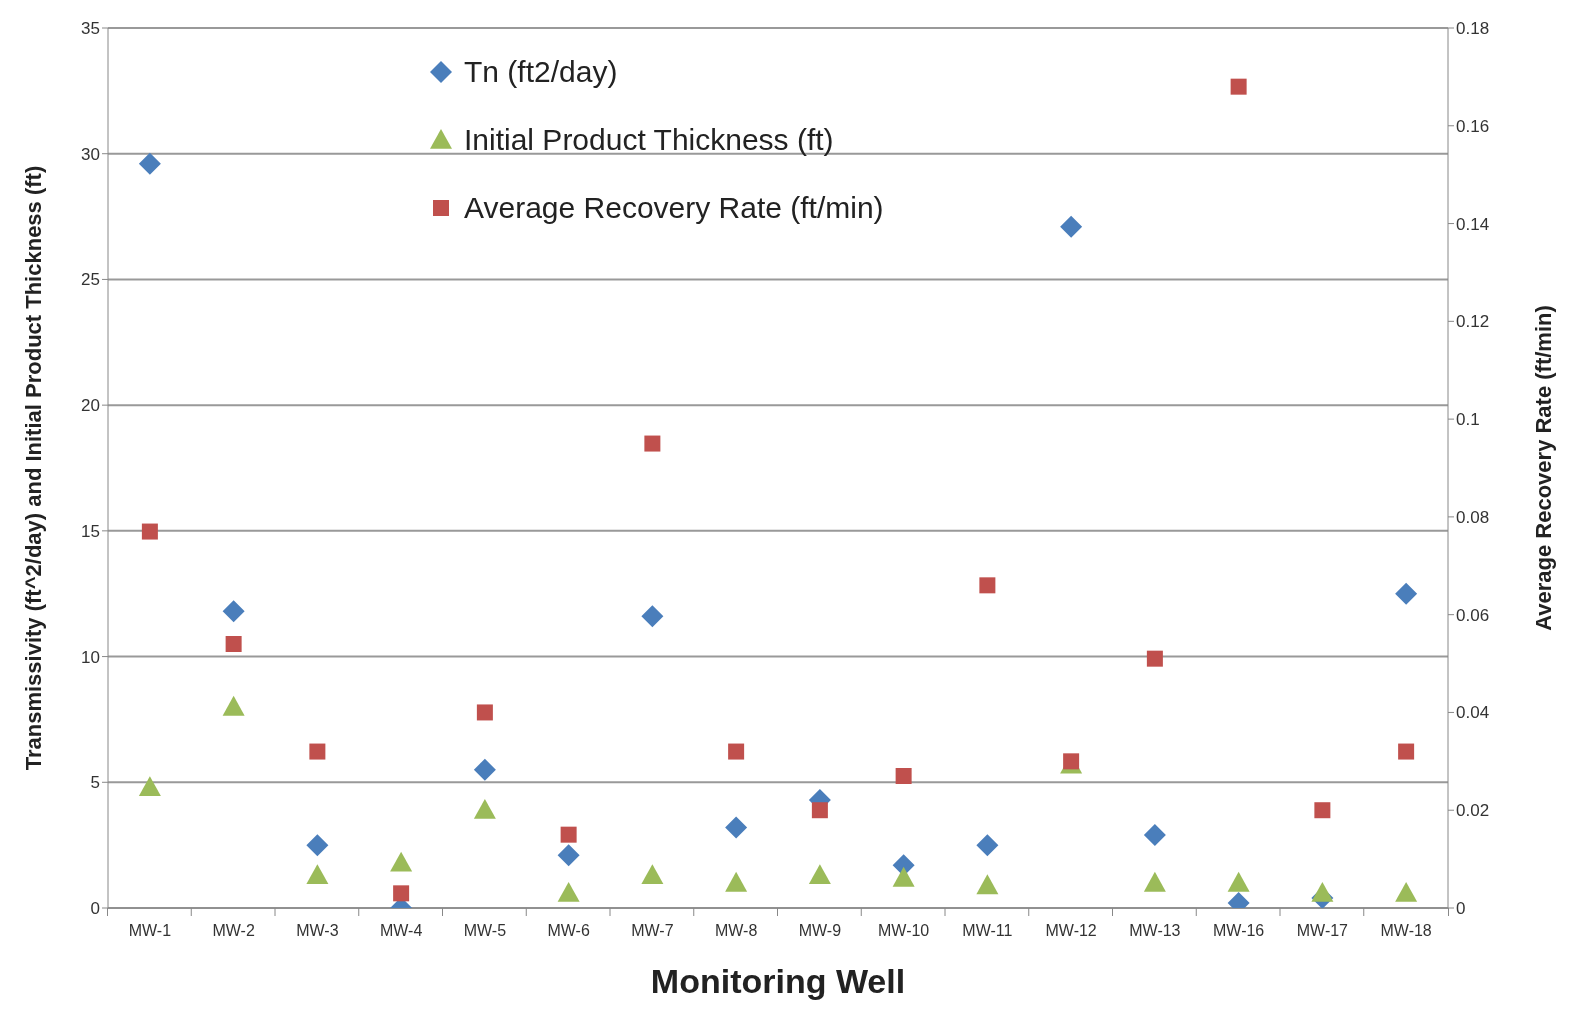 This screenshot has height=1029, width=1576. I want to click on y-tick-label: 25, so click(90, 280).